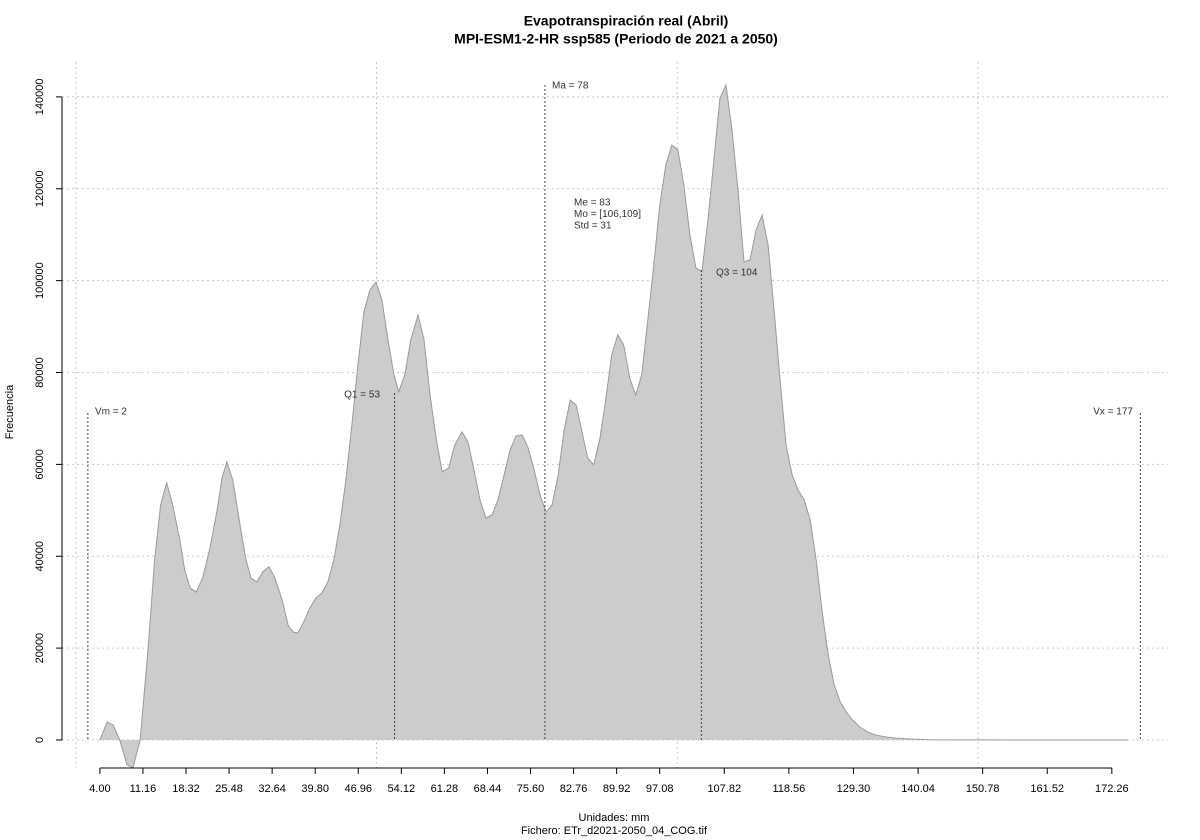  Describe the element at coordinates (854, 789) in the screenshot. I see `x-tick-label: 129.30` at that location.